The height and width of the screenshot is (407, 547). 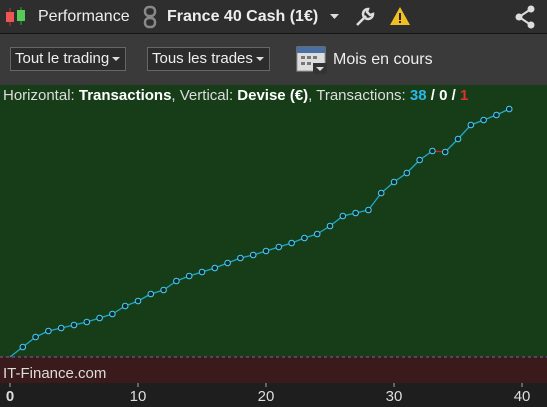 What do you see at coordinates (41, 95) in the screenshot?
I see `header-text: Horizontal:` at bounding box center [41, 95].